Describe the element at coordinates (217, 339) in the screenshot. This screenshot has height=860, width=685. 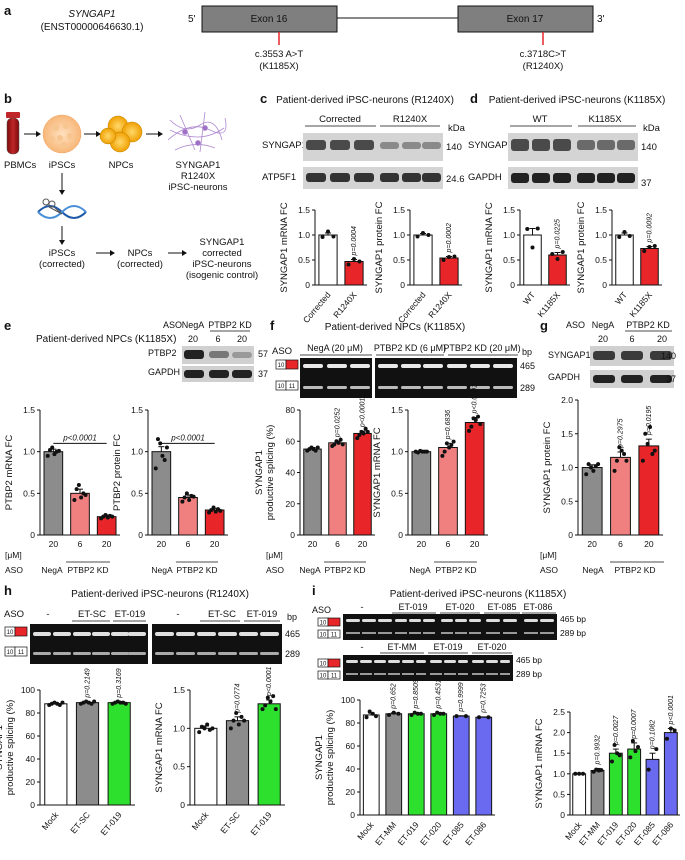
I see `conc-label: 6` at that location.